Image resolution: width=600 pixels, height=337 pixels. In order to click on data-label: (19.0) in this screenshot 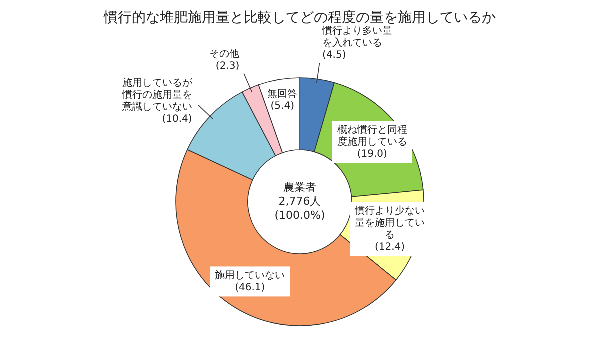, I will do `click(372, 154)`.